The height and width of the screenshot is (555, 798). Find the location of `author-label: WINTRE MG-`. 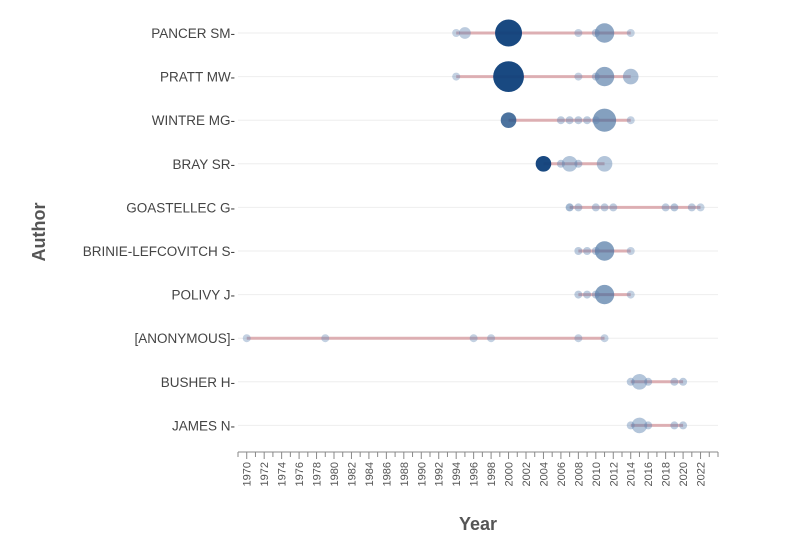

author-label: WINTRE MG- is located at coordinates (193, 120).